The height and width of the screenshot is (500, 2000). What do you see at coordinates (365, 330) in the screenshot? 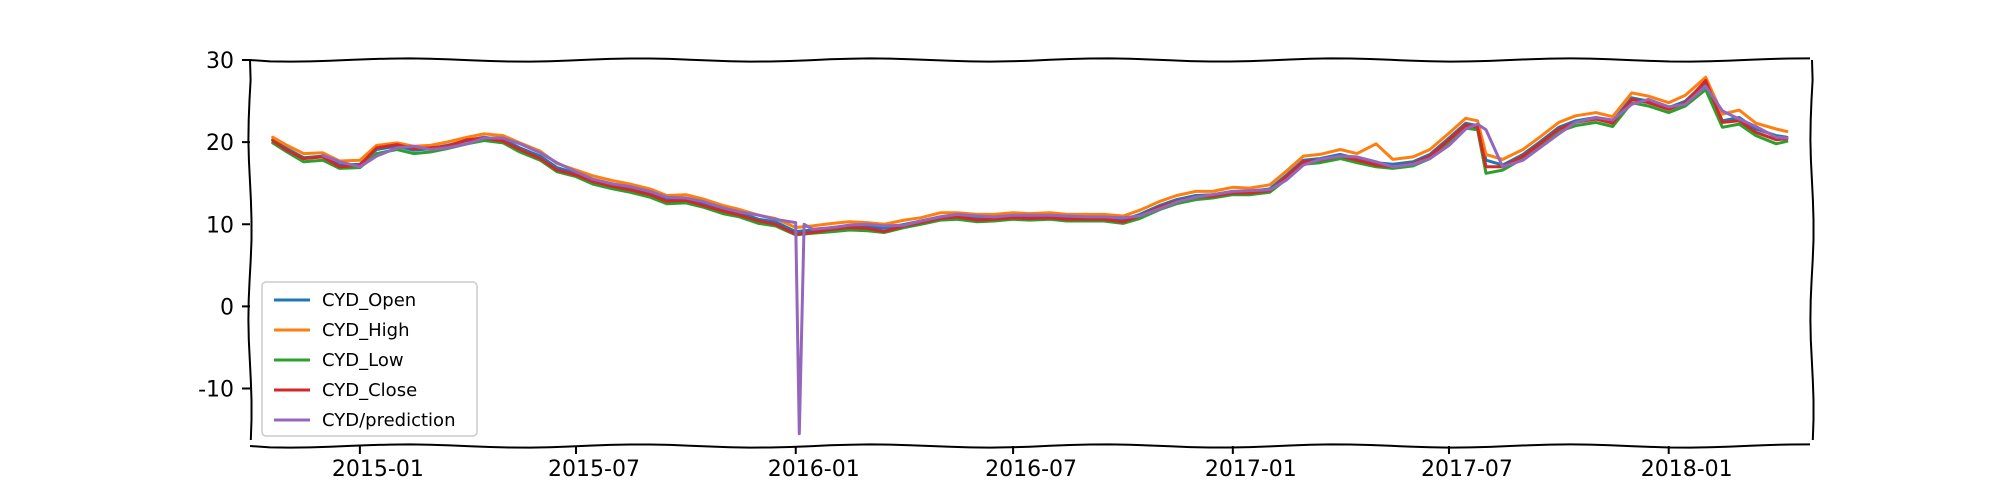
I see `legend-label-1: CYD_High` at bounding box center [365, 330].